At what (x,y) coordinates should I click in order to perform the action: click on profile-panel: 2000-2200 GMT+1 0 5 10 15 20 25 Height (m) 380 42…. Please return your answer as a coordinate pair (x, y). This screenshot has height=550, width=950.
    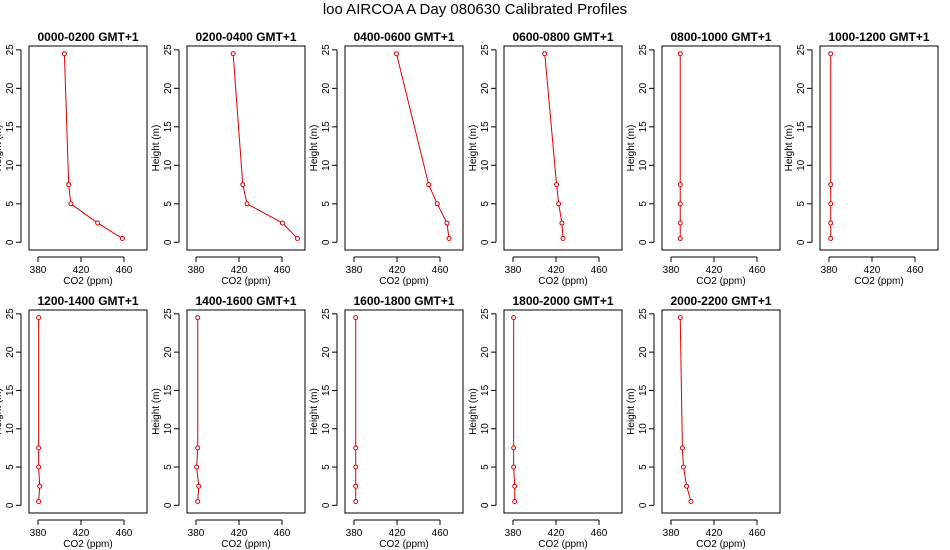
    Looking at the image, I should click on (703, 422).